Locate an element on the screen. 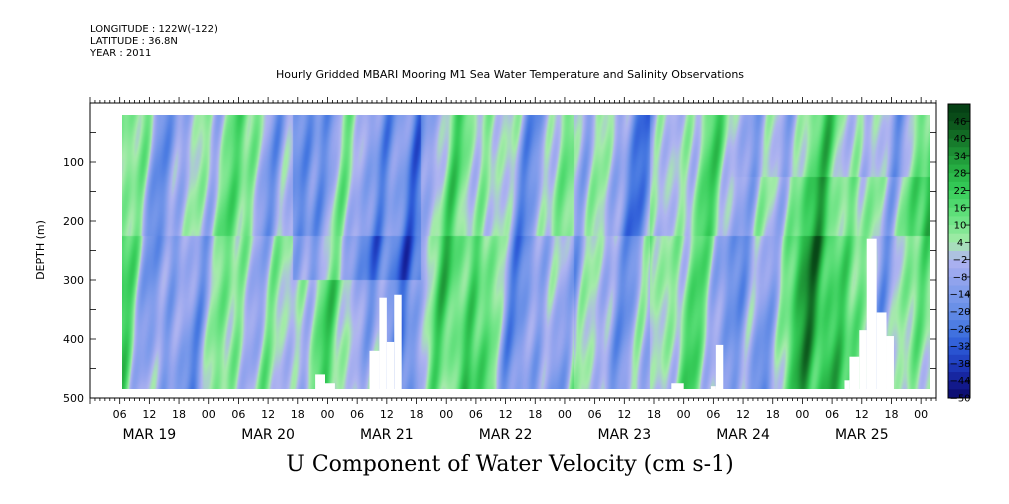  colorbar-label: 22 is located at coordinates (960, 191).